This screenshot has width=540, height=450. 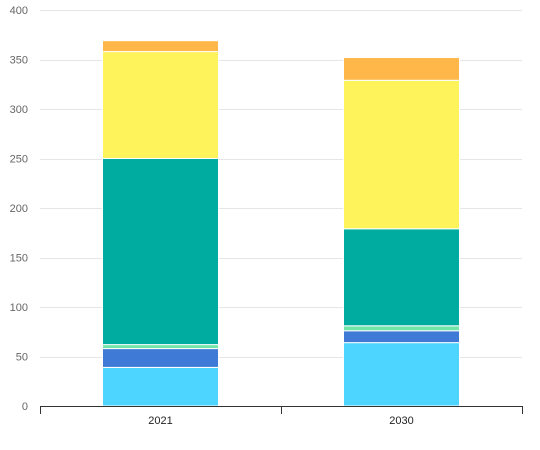 I want to click on y-tick-label-50: 50, so click(x=22, y=358).